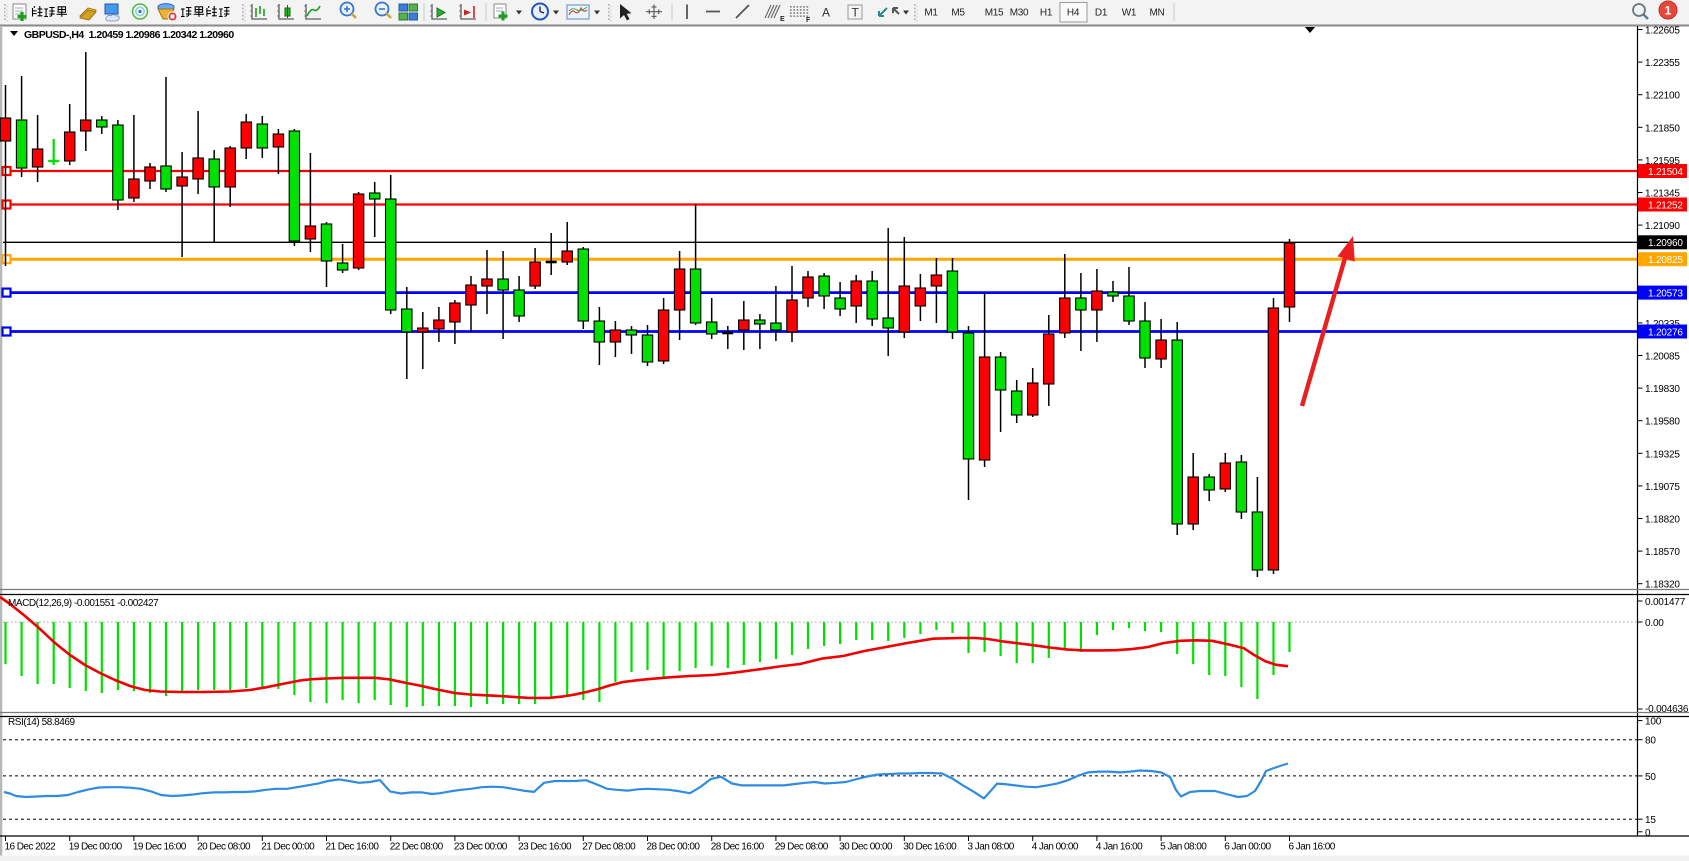  I want to click on svg-text: H1, so click(1046, 13).